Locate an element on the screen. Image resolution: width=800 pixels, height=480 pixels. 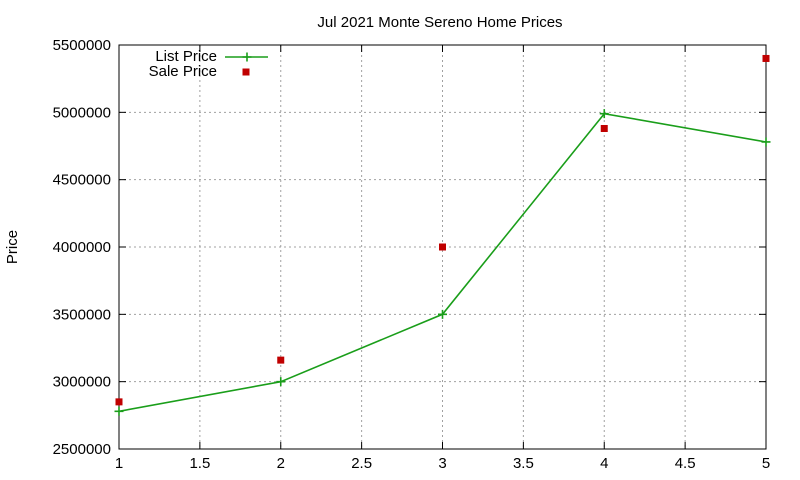
y-tick-label: 5500000 is located at coordinates (82, 45).